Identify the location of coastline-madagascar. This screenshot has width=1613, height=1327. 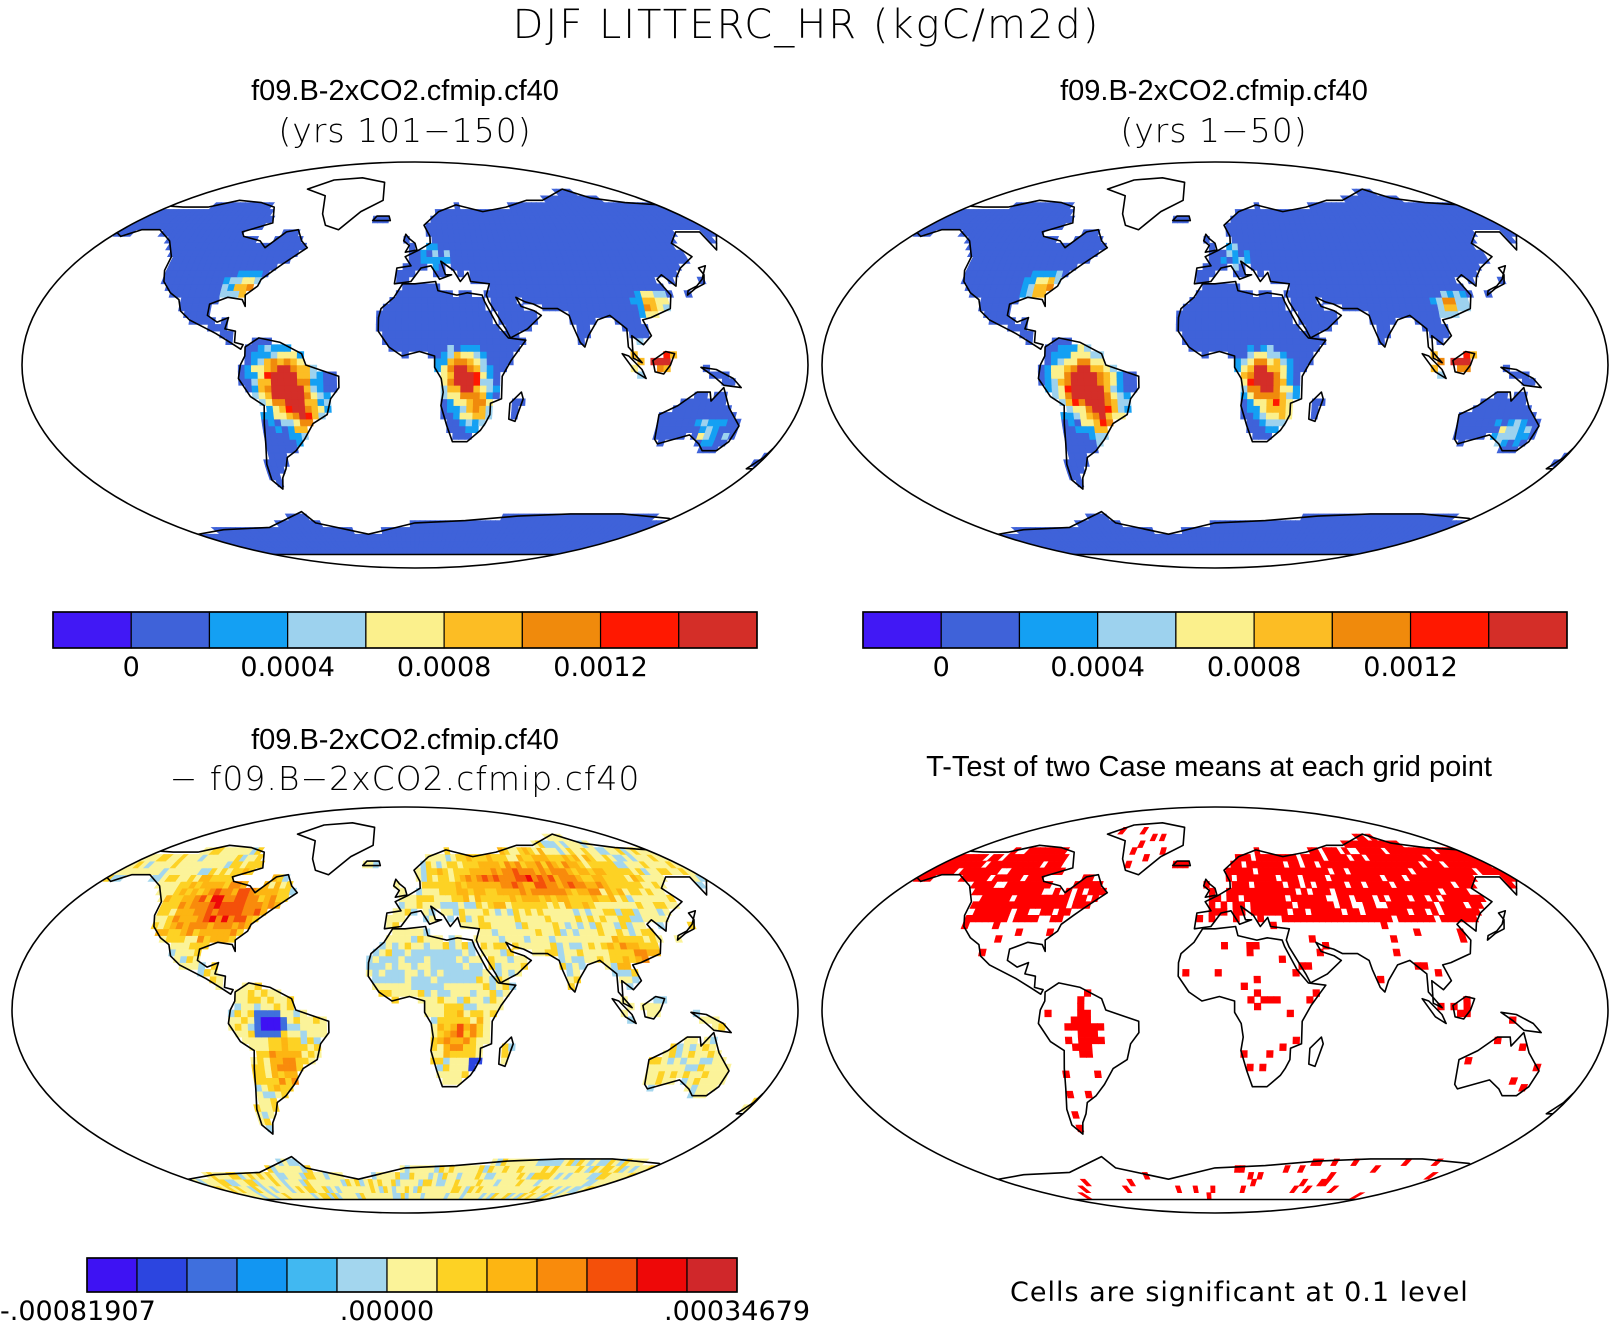
(516, 407).